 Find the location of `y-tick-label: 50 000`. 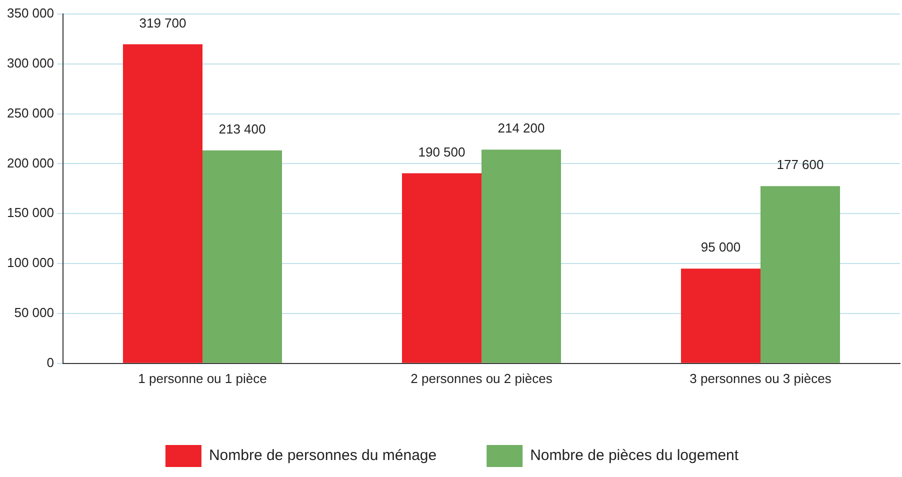

y-tick-label: 50 000 is located at coordinates (34, 312).